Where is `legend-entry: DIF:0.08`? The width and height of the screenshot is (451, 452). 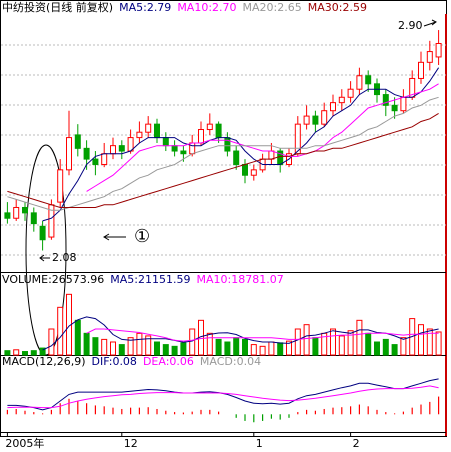 legend-entry: DIF:0.08 is located at coordinates (114, 361).